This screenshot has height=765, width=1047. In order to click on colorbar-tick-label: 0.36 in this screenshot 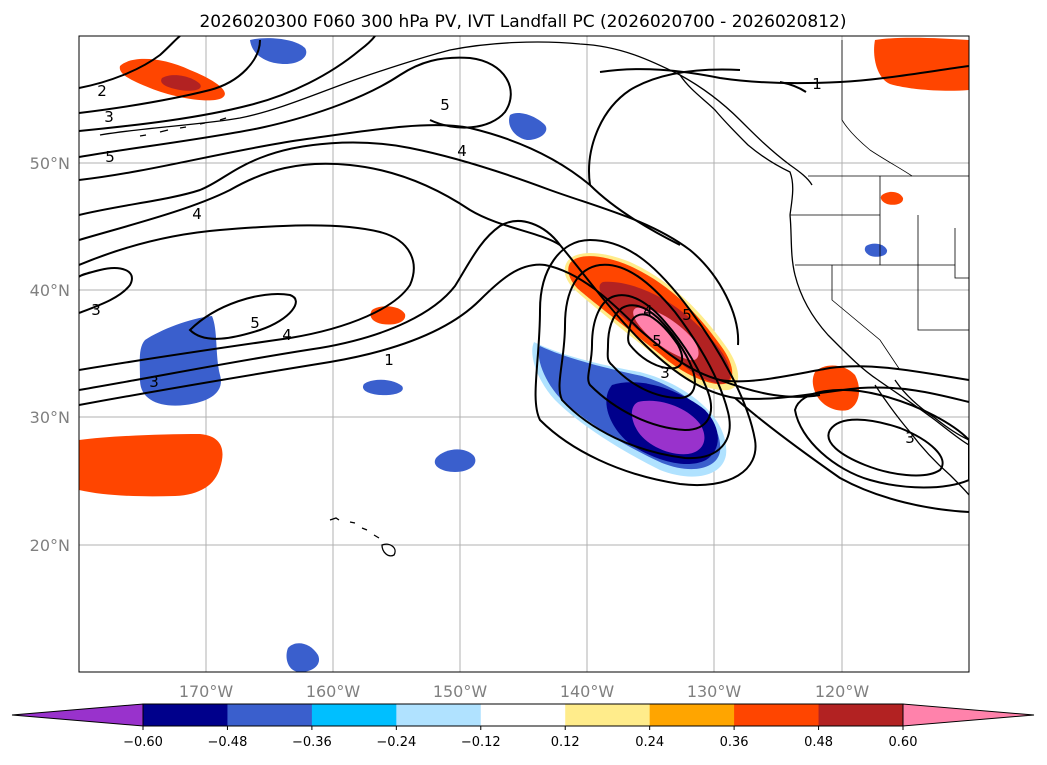, I will do `click(734, 742)`.